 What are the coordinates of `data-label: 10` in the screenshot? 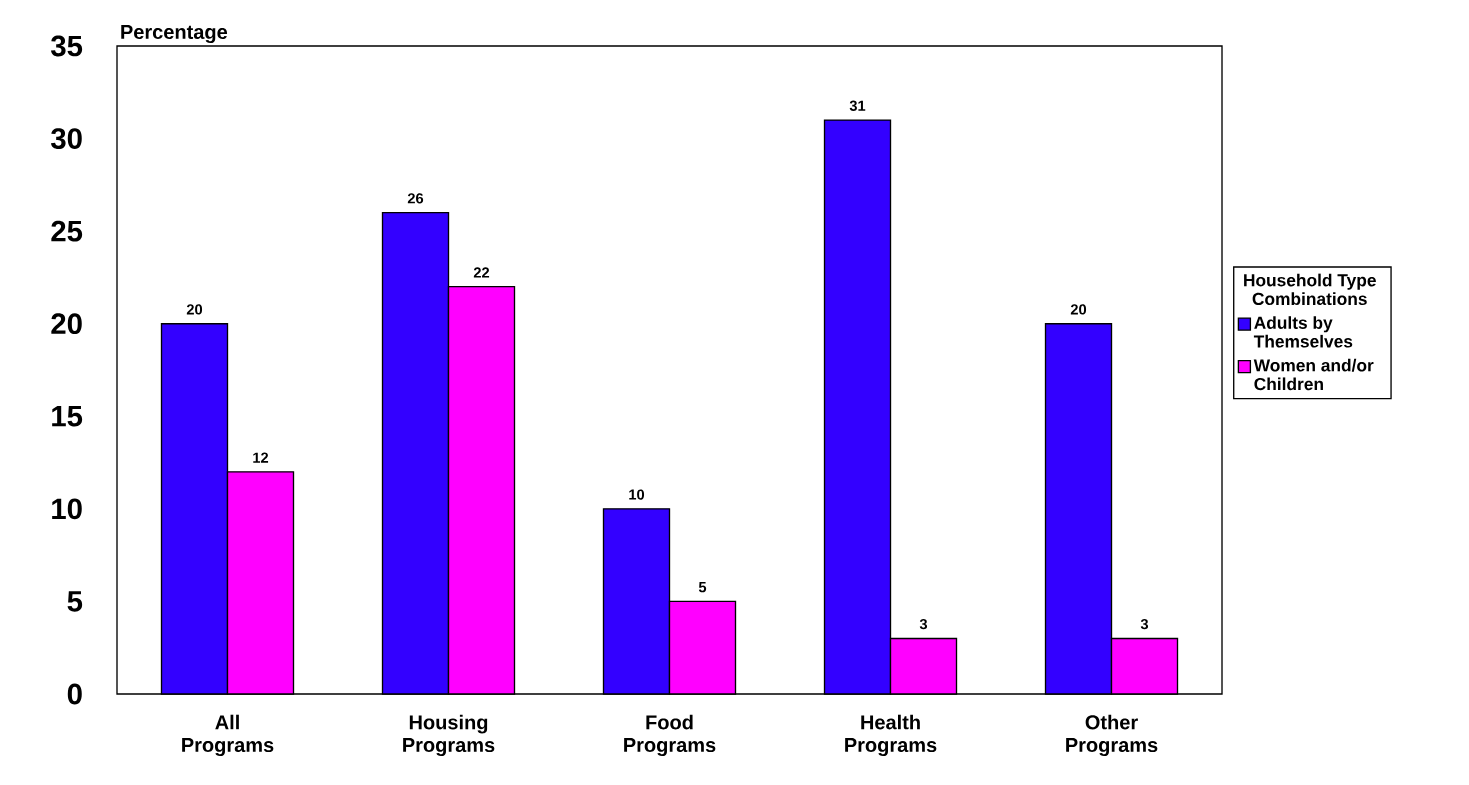 It's located at (637, 494).